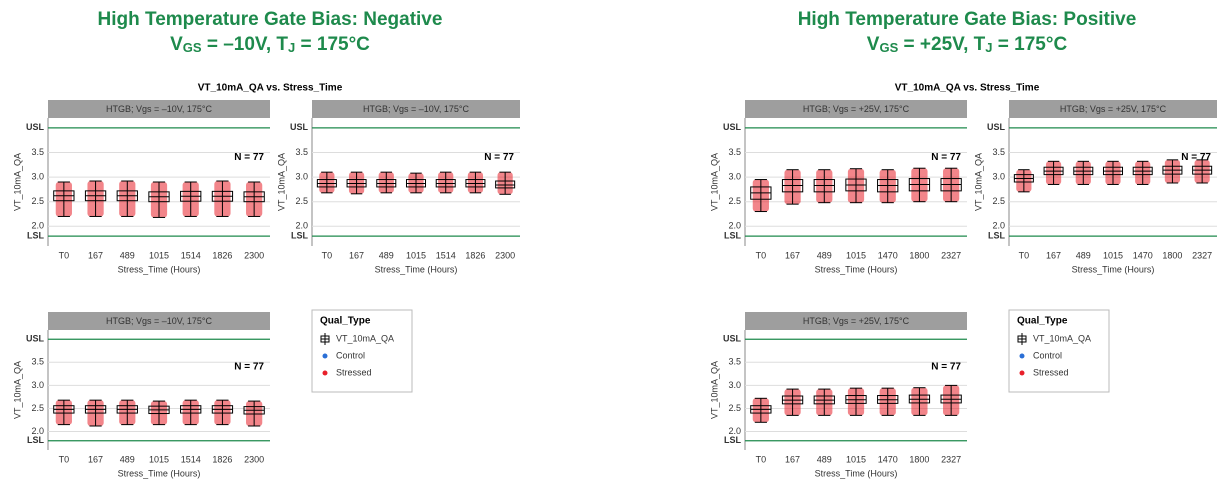 Image resolution: width=1221 pixels, height=483 pixels. Describe the element at coordinates (1047, 355) in the screenshot. I see `legend-label: Control` at that location.